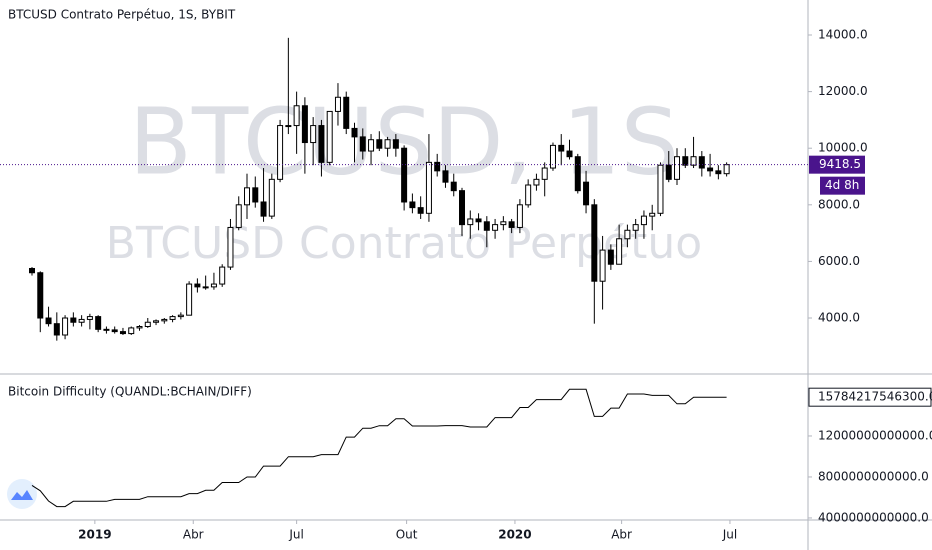 This screenshot has width=932, height=550. Describe the element at coordinates (407, 535) in the screenshot. I see `x-tick-label: Out` at that location.